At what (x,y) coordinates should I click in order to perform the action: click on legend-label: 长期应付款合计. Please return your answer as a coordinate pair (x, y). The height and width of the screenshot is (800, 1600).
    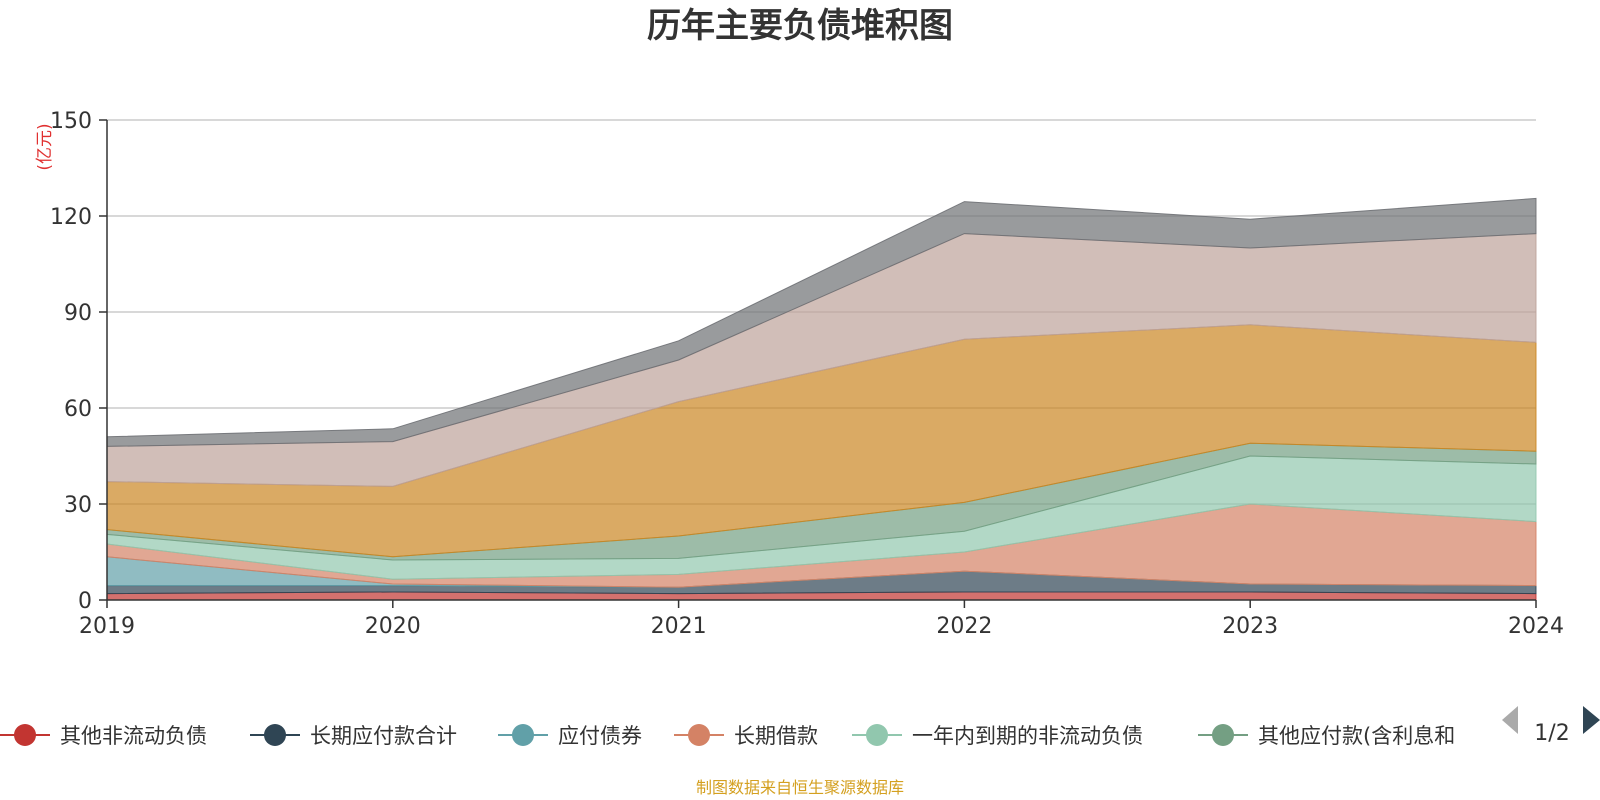
    Looking at the image, I should click on (383, 736).